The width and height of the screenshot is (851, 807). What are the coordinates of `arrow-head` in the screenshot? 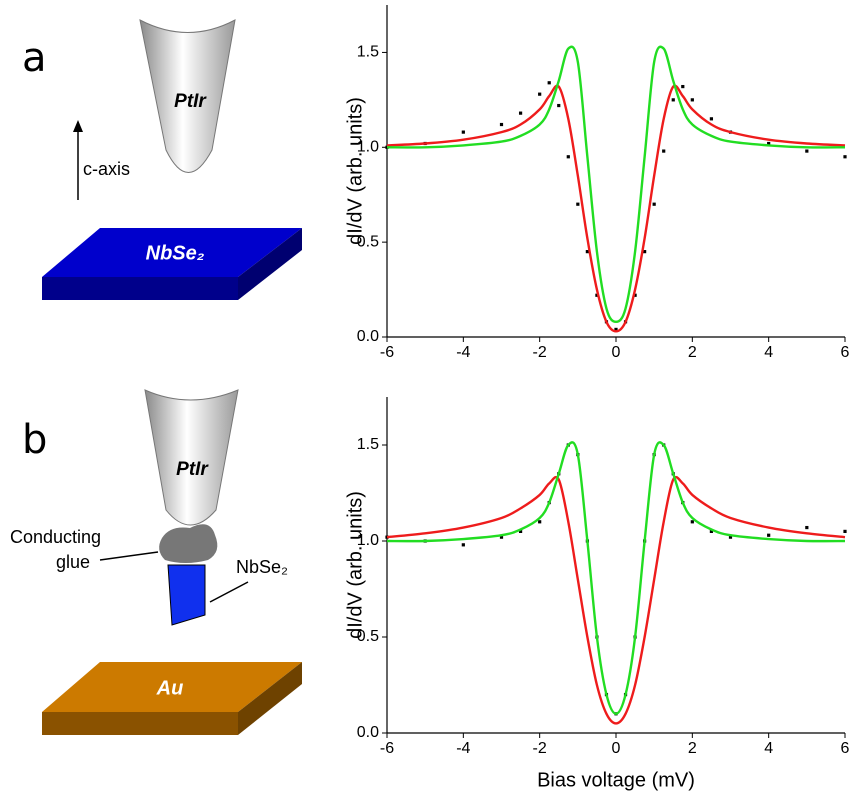 It's located at (78, 126).